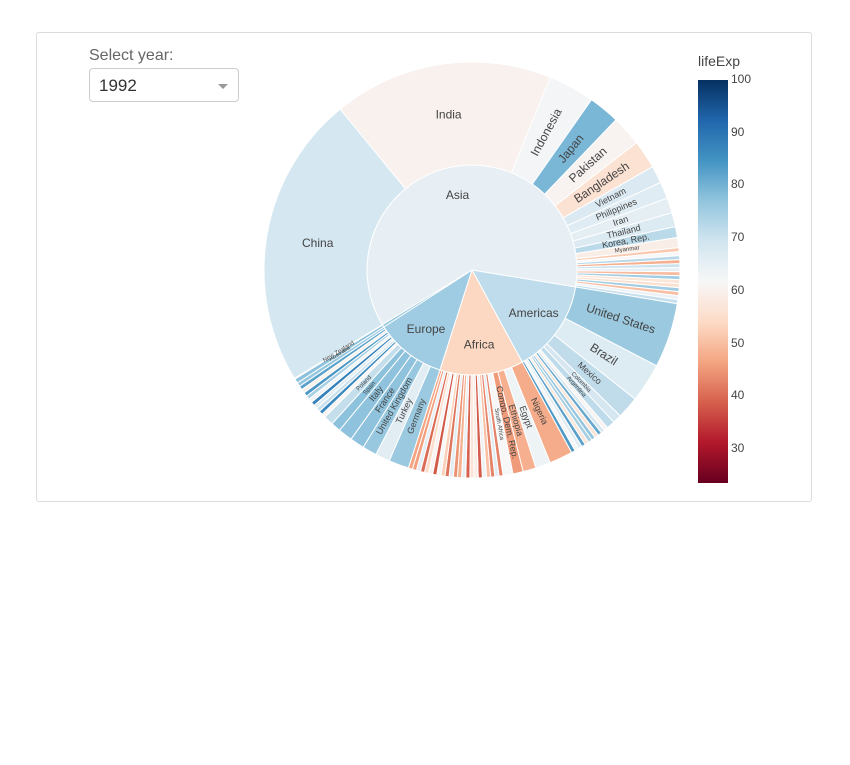 The width and height of the screenshot is (850, 765). What do you see at coordinates (738, 448) in the screenshot?
I see `colorbar-tick: 30` at bounding box center [738, 448].